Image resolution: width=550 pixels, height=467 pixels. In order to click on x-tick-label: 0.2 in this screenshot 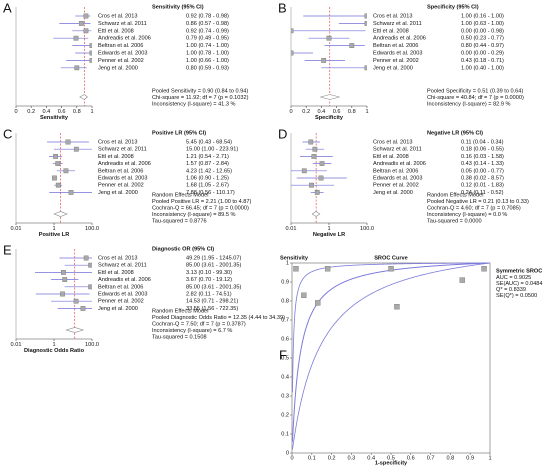, I will do `click(306, 112)`.